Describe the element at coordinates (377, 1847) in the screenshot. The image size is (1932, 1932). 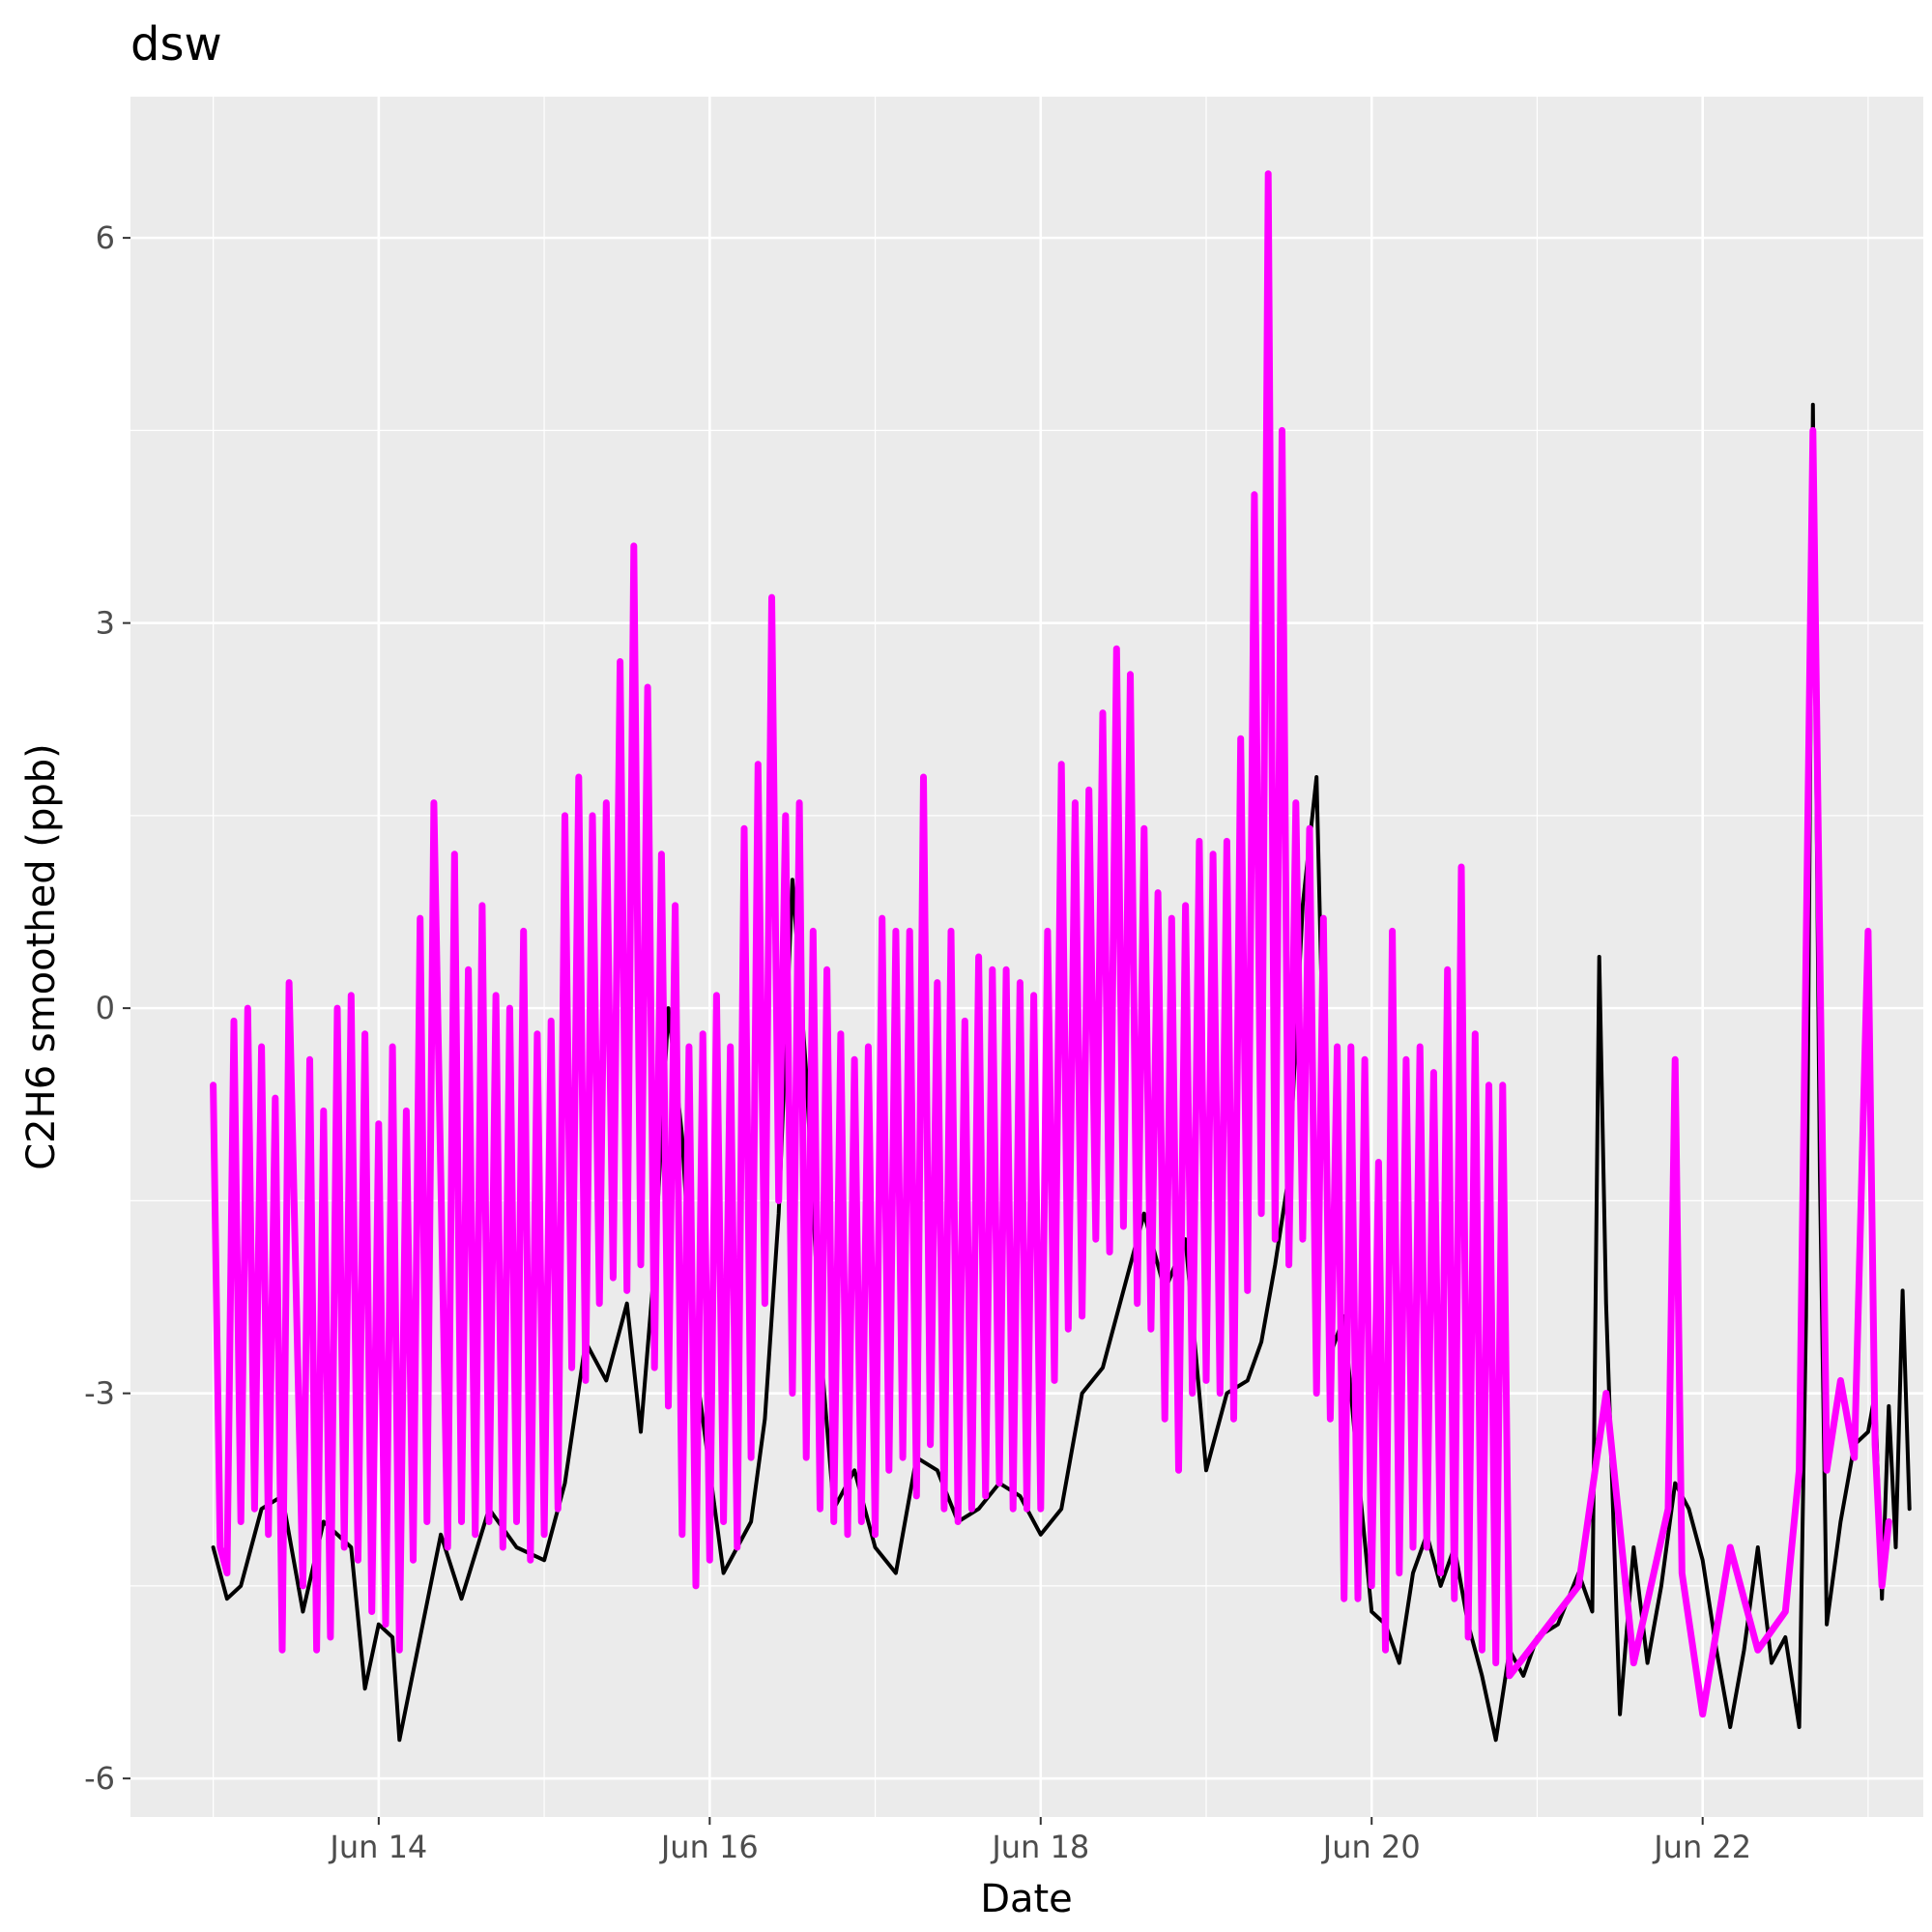
I see `x-tick-label: Jun 14` at that location.